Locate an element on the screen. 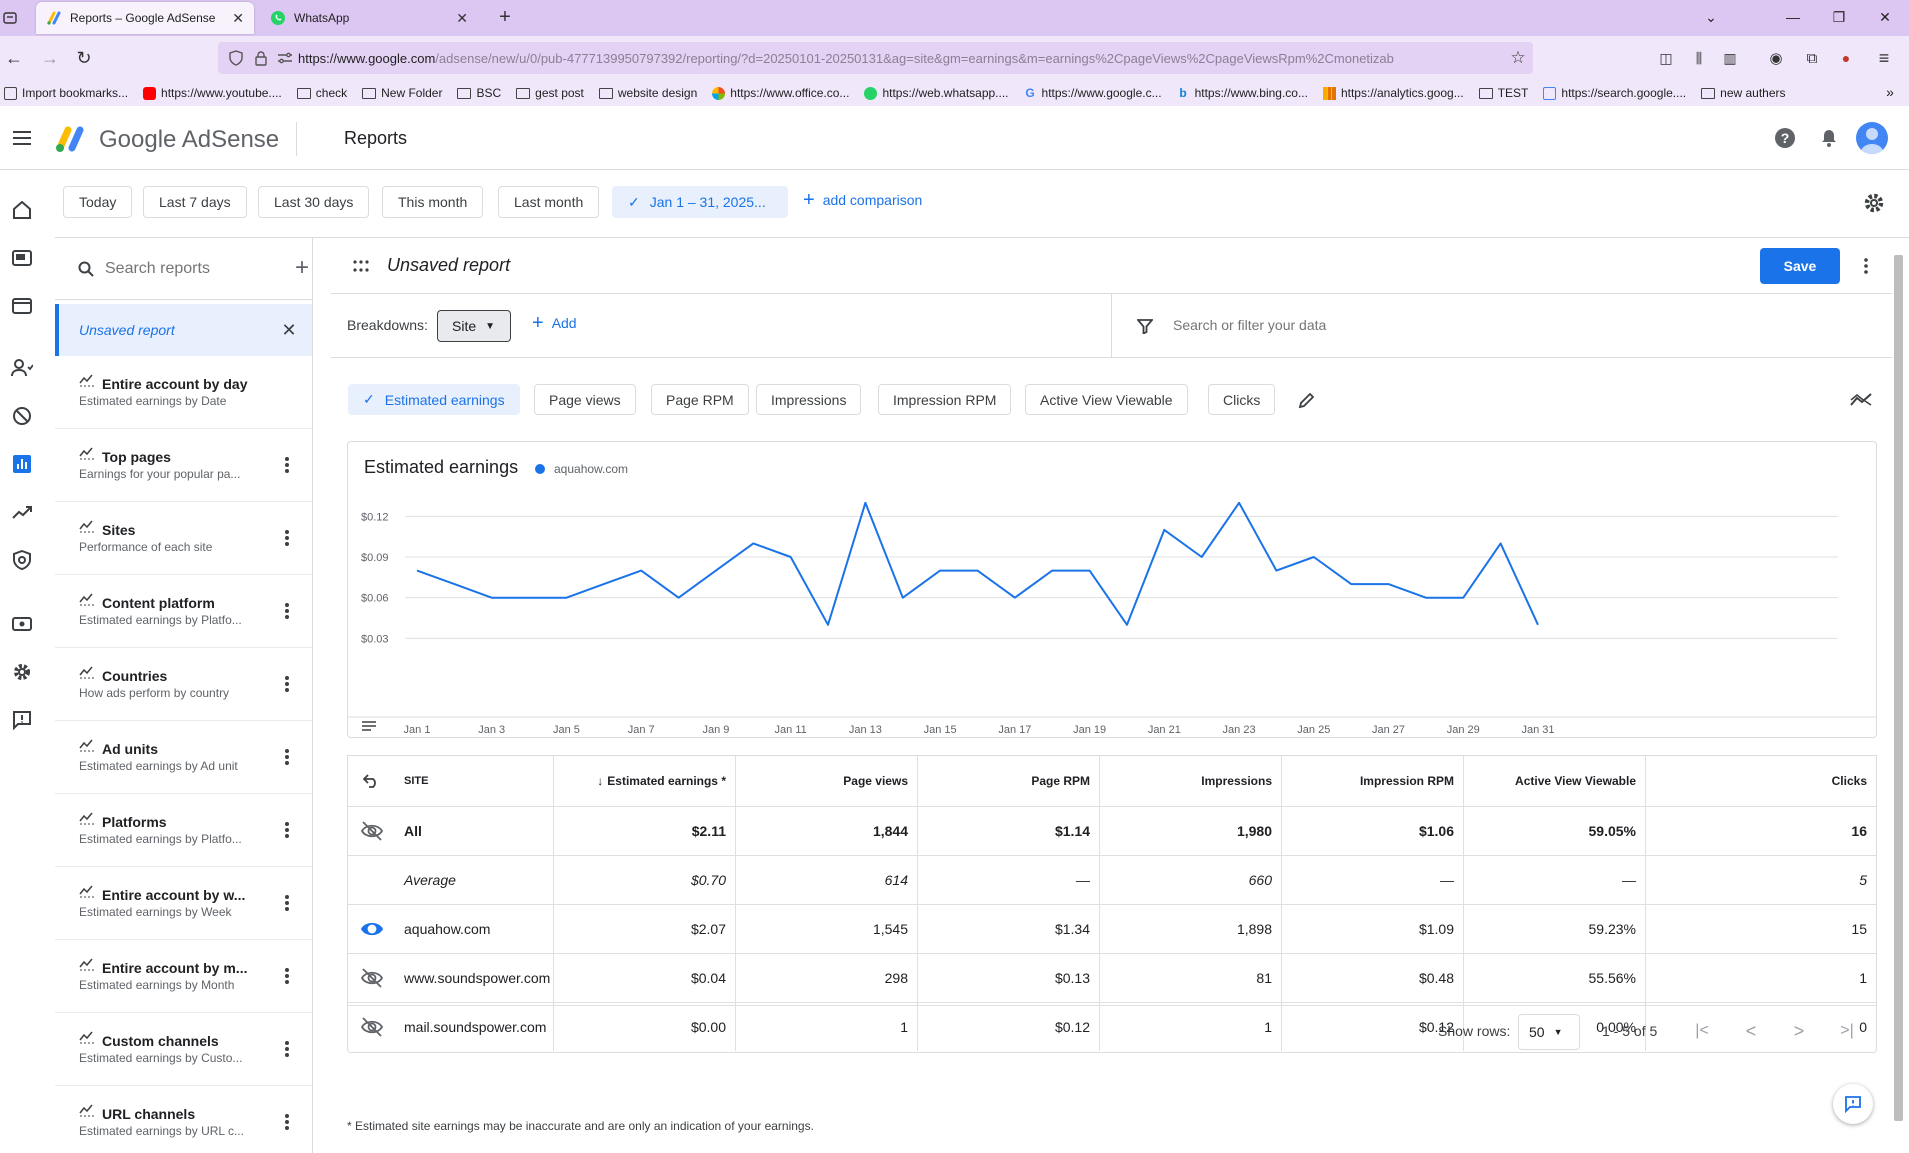  privacy-messaging-icon is located at coordinates (22, 368).